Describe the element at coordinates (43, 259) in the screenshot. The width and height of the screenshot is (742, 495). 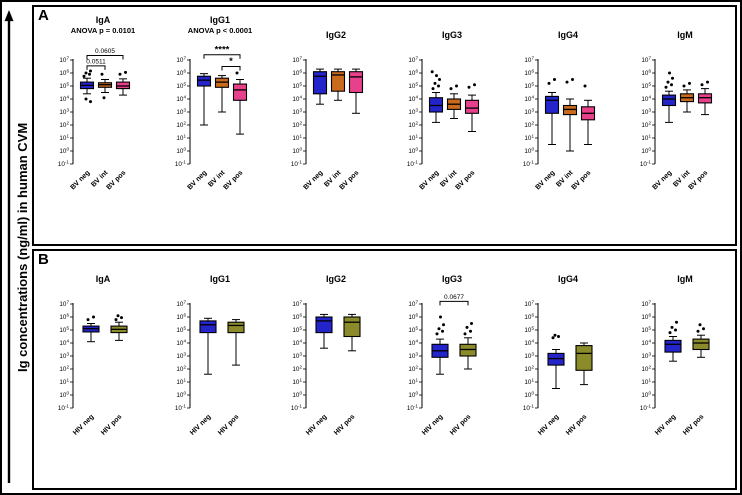
I see `panel-b-label: B` at that location.